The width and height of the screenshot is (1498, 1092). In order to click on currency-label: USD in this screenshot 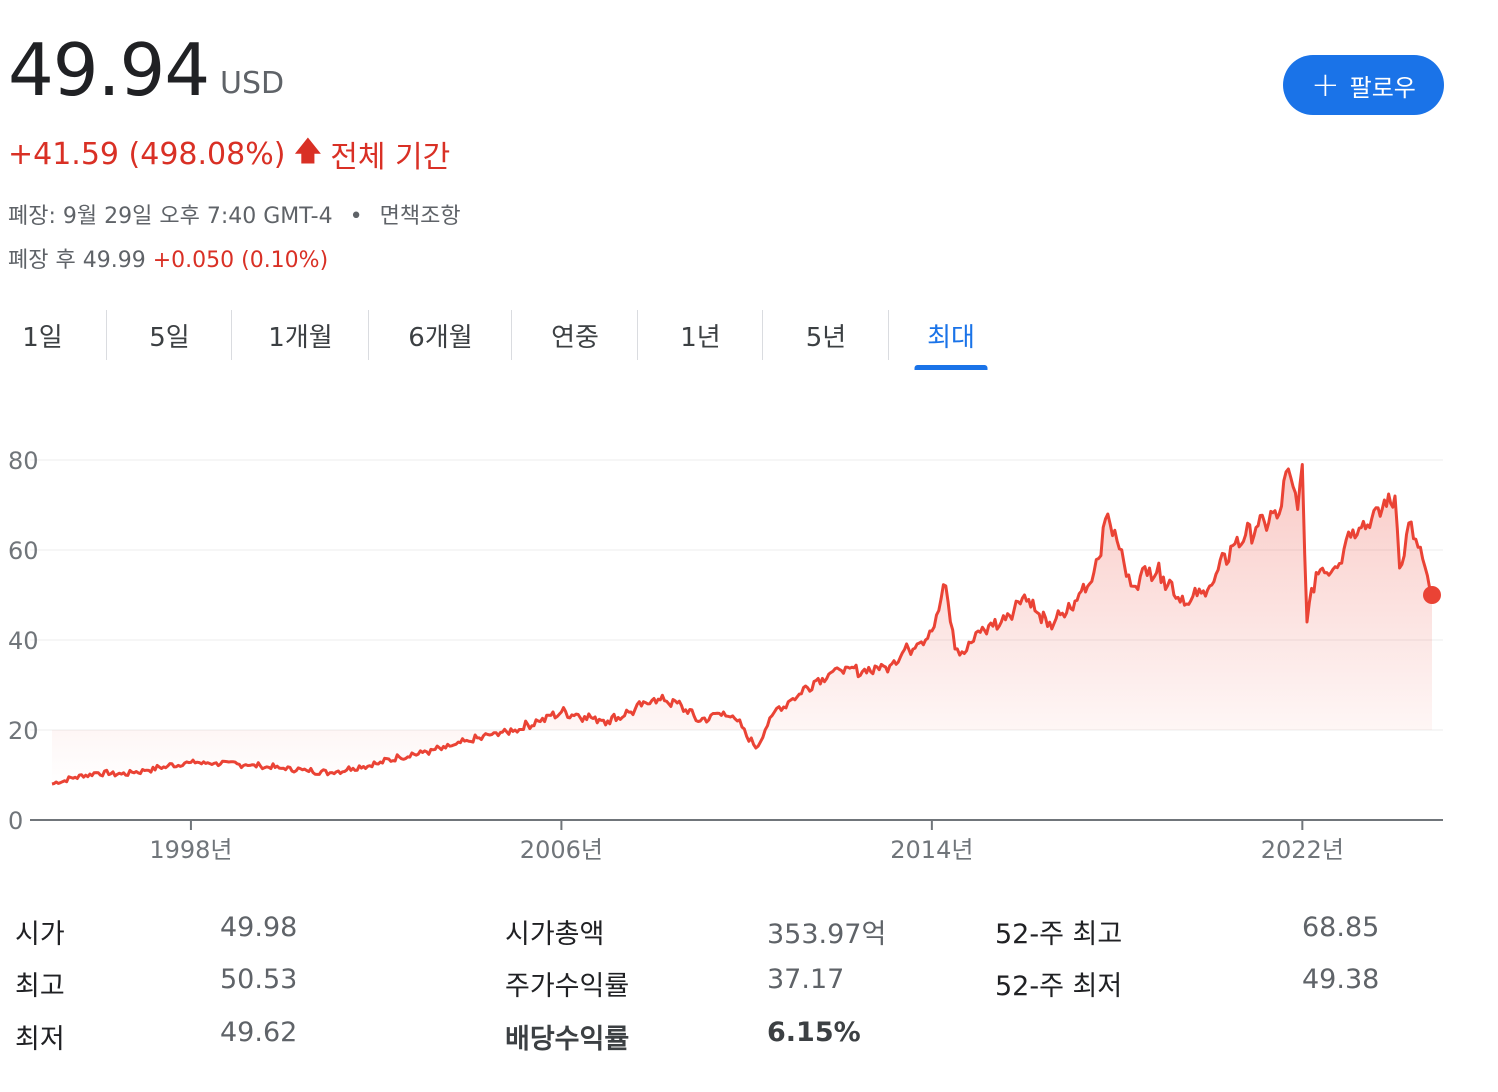, I will do `click(252, 83)`.